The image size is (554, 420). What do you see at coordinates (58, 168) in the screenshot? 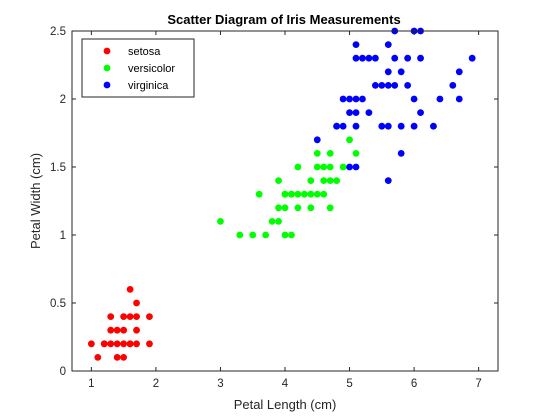
I see `y-tick-label: 1.5` at bounding box center [58, 168].